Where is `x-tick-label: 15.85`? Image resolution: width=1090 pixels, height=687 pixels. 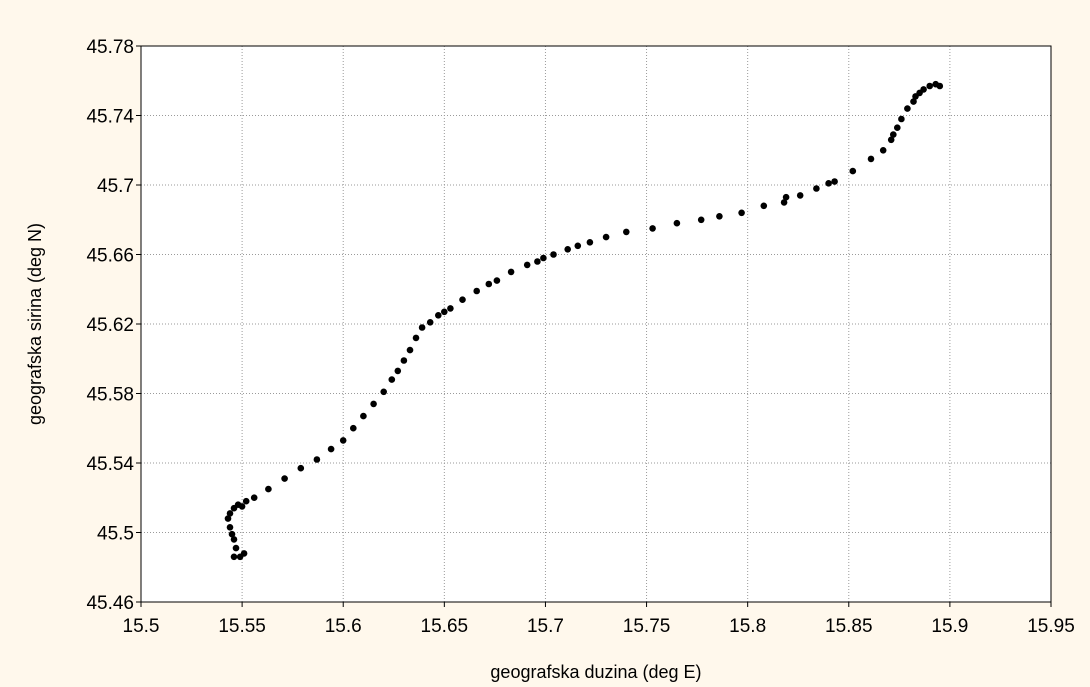 x-tick-label: 15.85 is located at coordinates (849, 626).